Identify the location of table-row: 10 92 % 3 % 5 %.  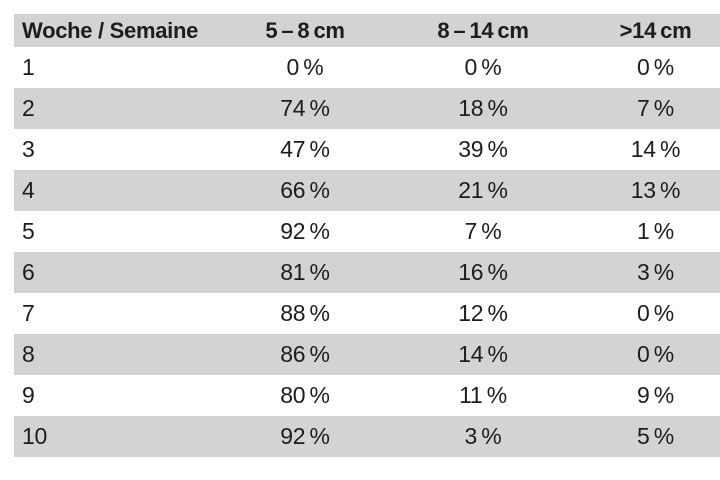
(367, 436).